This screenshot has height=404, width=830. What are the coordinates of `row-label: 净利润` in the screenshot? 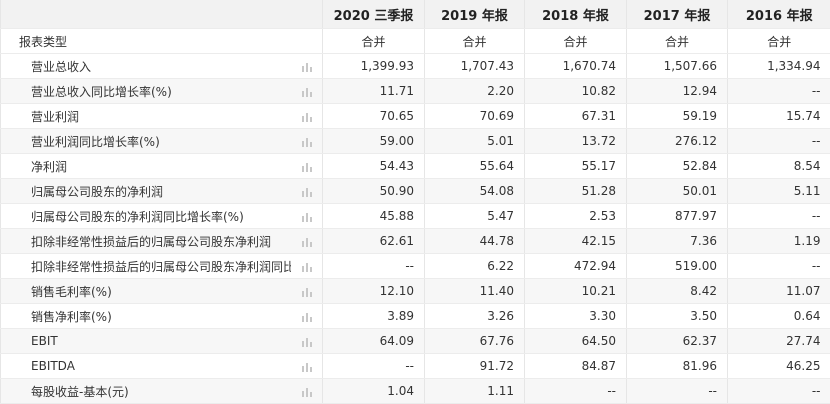 It's located at (161, 166).